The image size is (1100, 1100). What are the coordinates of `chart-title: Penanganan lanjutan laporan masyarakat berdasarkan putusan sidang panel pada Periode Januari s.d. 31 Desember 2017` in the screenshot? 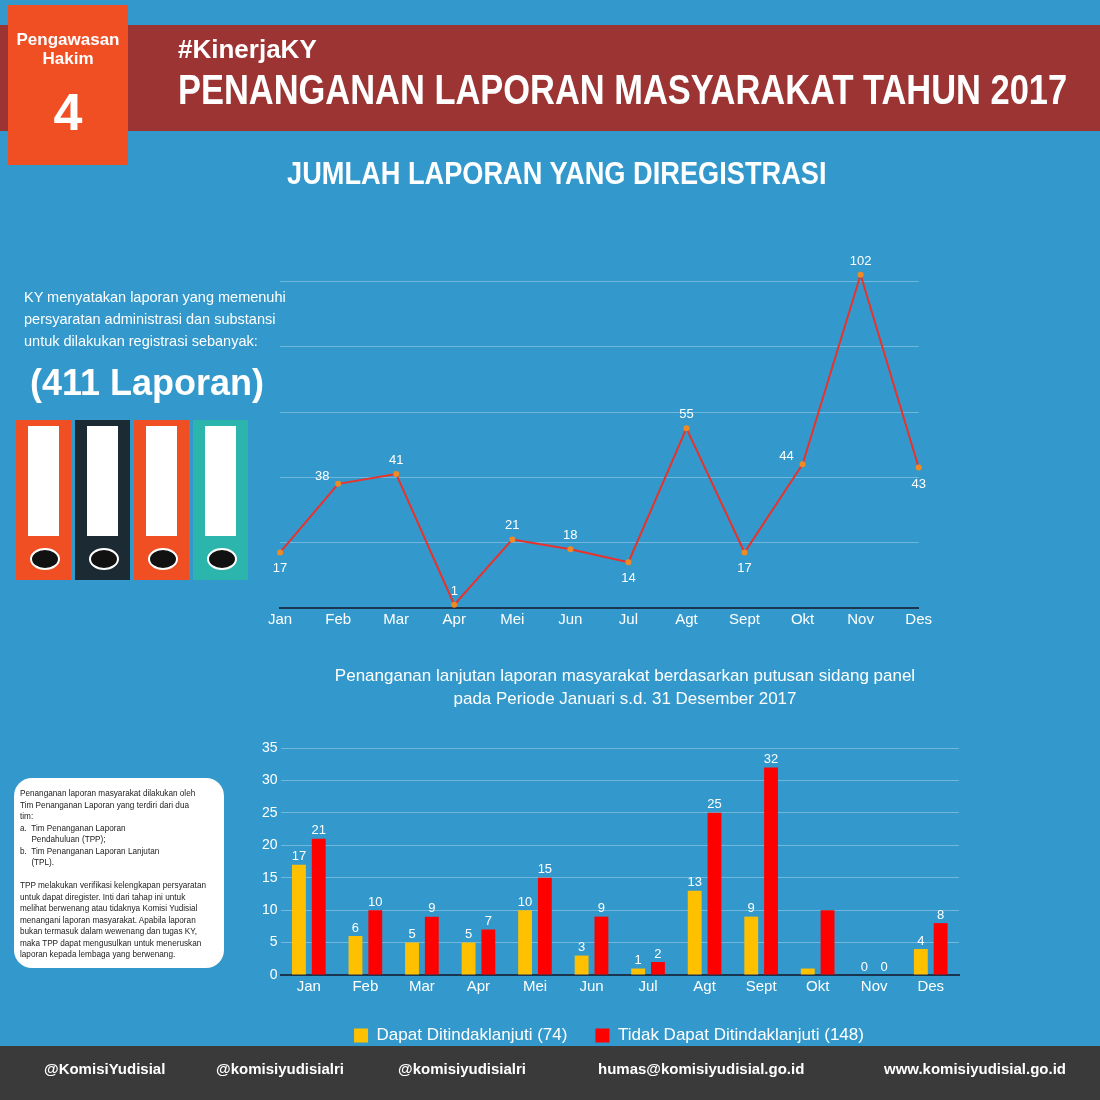 It's located at (625, 687).